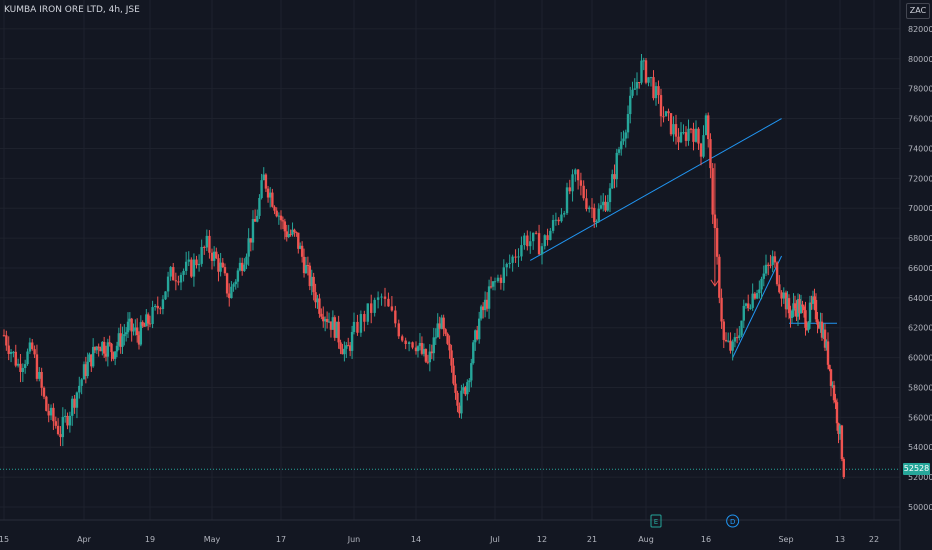 The width and height of the screenshot is (932, 550). I want to click on price-tick-label: 72000, so click(920, 178).